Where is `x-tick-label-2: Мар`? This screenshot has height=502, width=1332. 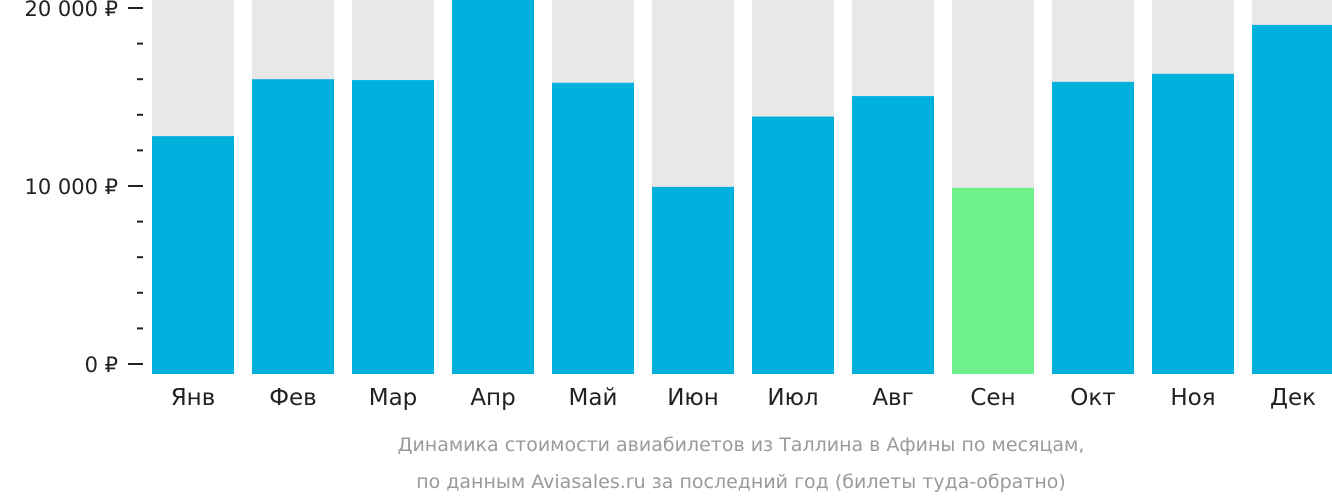 x-tick-label-2: Мар is located at coordinates (393, 398).